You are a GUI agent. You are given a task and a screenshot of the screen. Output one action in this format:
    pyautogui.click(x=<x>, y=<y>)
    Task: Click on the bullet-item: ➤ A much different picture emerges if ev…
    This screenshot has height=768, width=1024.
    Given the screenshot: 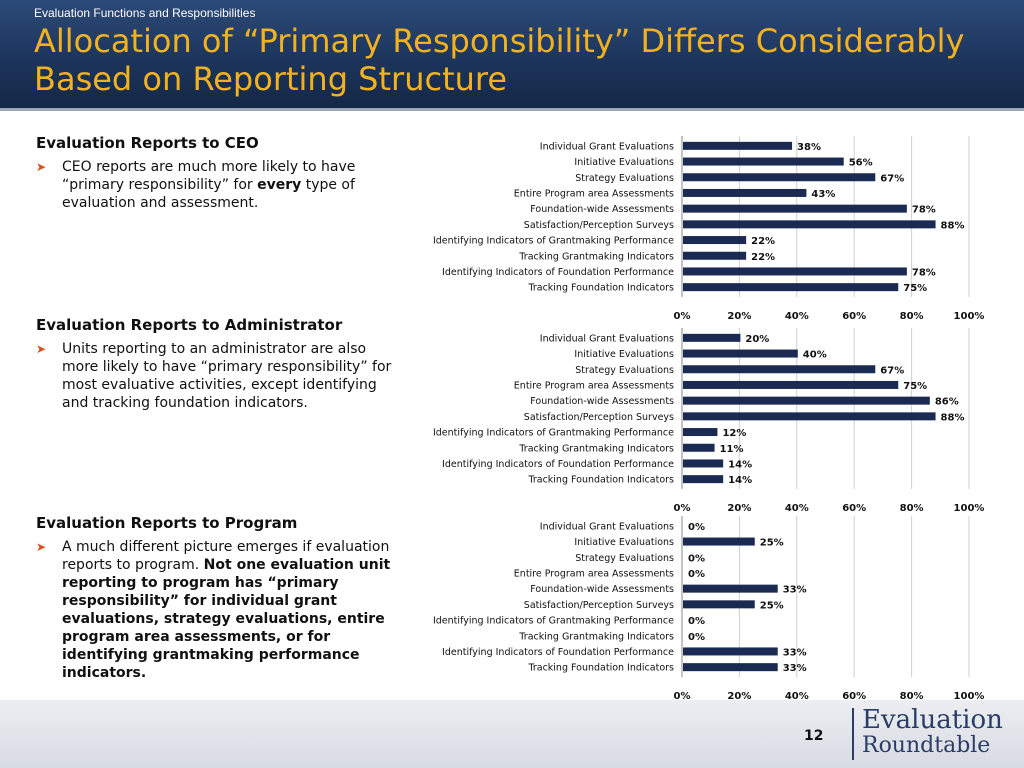 What is the action you would take?
    pyautogui.click(x=216, y=610)
    